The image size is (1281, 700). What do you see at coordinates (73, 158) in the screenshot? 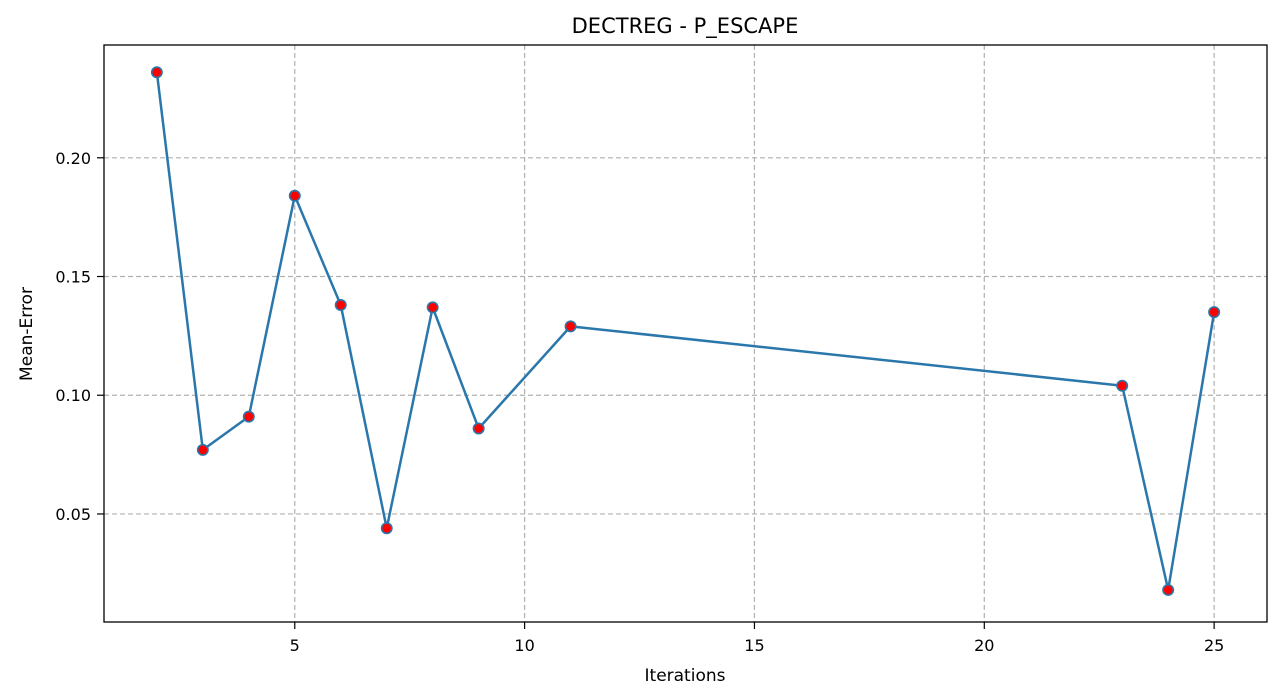
I see `y-tick-label: 0.20` at bounding box center [73, 158].